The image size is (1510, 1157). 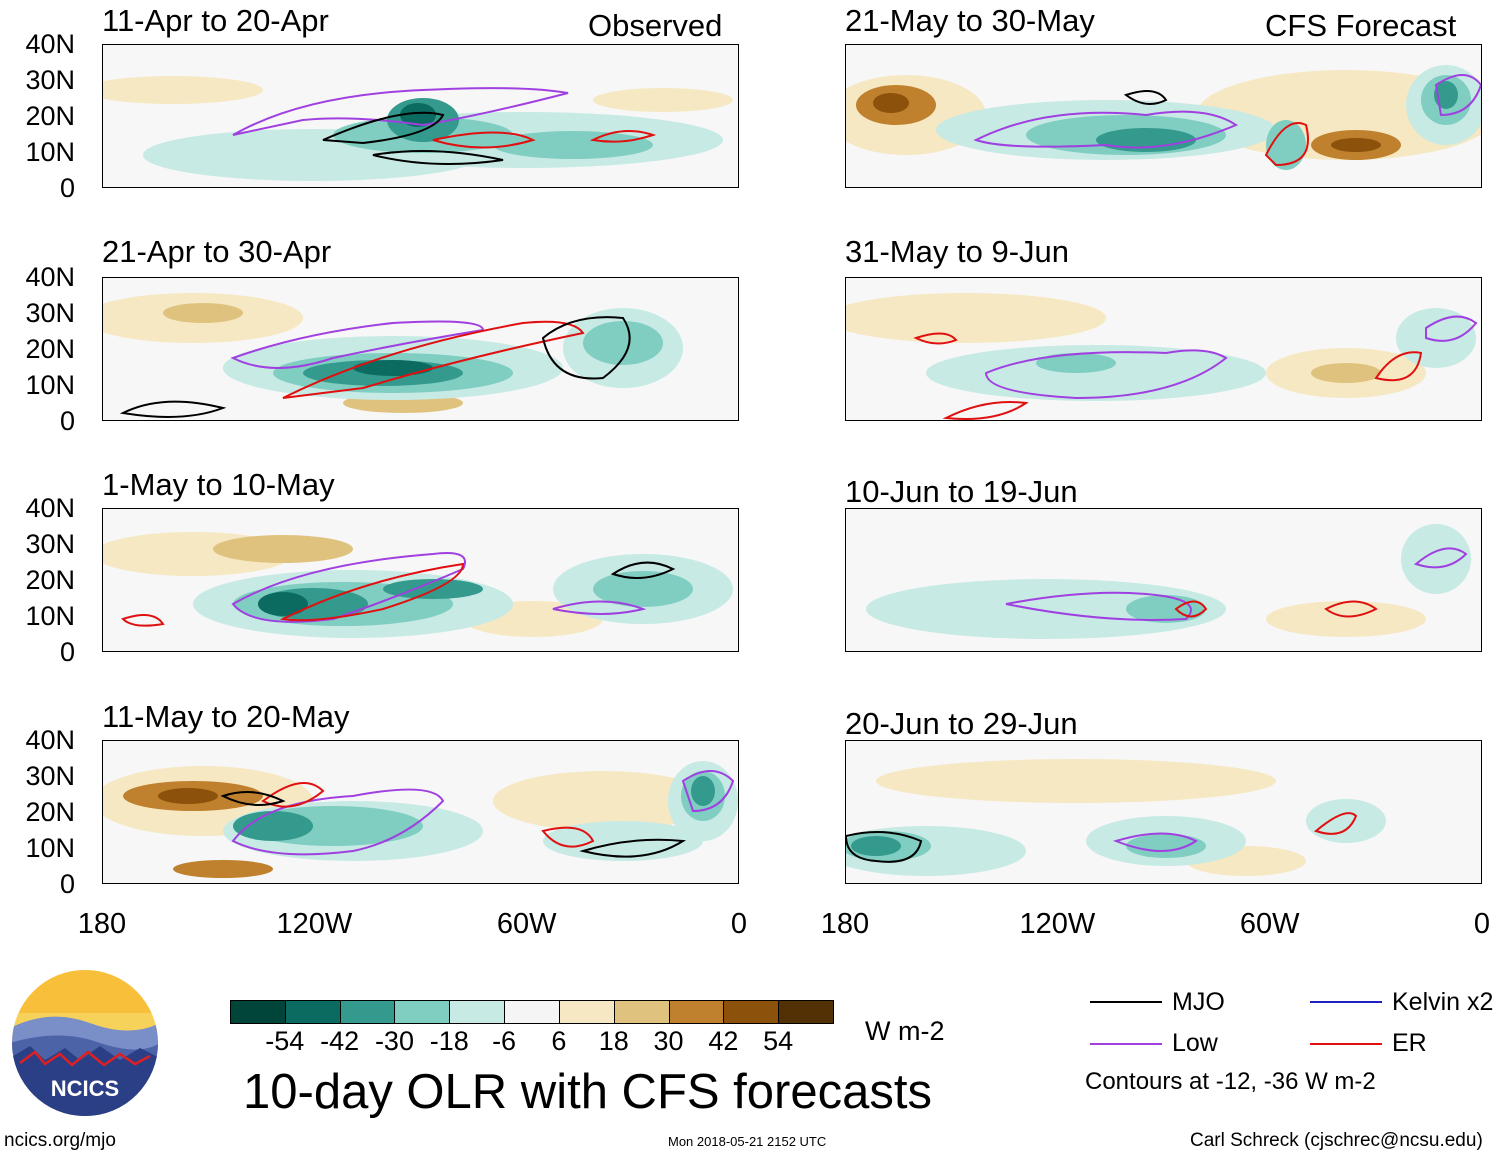 I want to click on panel-title-fc-3: 10-Jun to 19-Jun, so click(x=961, y=491).